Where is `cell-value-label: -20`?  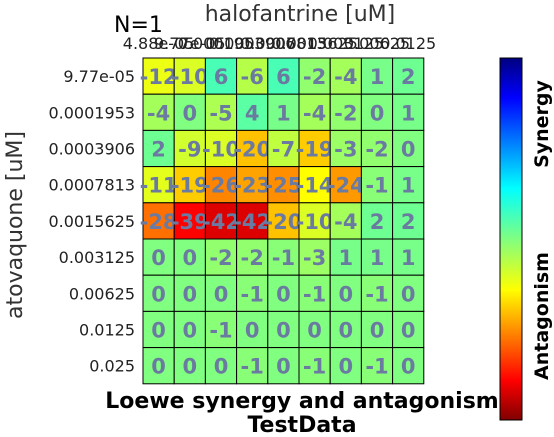 cell-value-label: -20 is located at coordinates (252, 150).